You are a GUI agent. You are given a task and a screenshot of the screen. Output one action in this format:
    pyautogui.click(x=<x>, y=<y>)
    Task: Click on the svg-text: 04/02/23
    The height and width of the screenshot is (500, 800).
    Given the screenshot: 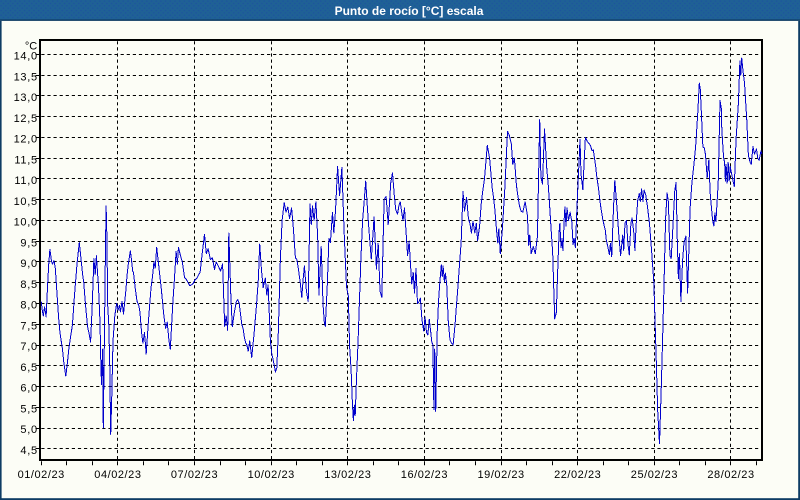 What is the action you would take?
    pyautogui.click(x=117, y=475)
    